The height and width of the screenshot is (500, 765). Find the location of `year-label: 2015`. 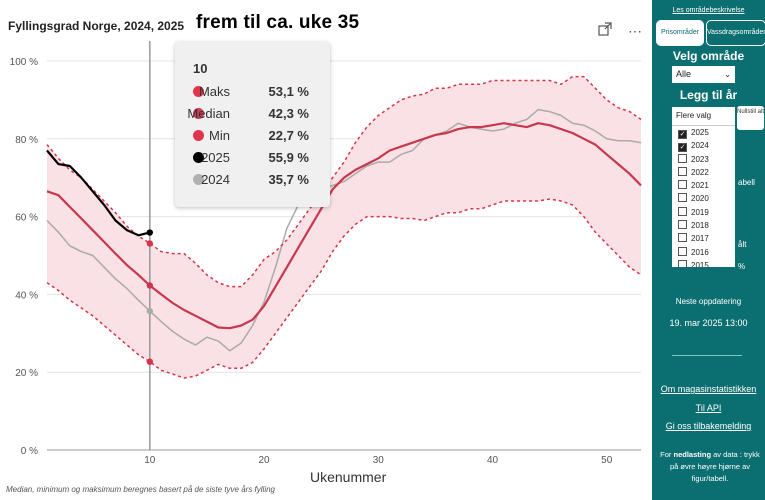

year-label: 2015 is located at coordinates (700, 263).